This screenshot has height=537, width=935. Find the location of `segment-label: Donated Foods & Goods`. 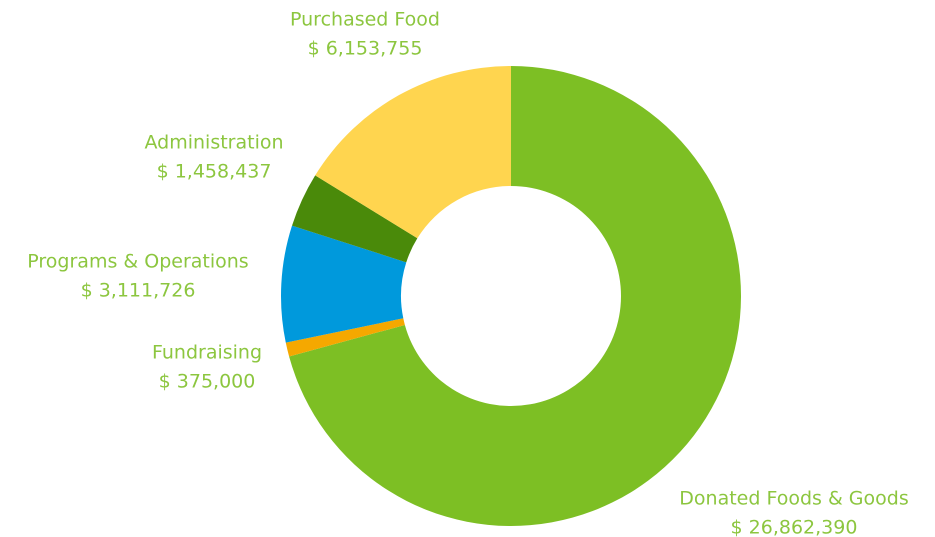

segment-label: Donated Foods & Goods is located at coordinates (793, 499).